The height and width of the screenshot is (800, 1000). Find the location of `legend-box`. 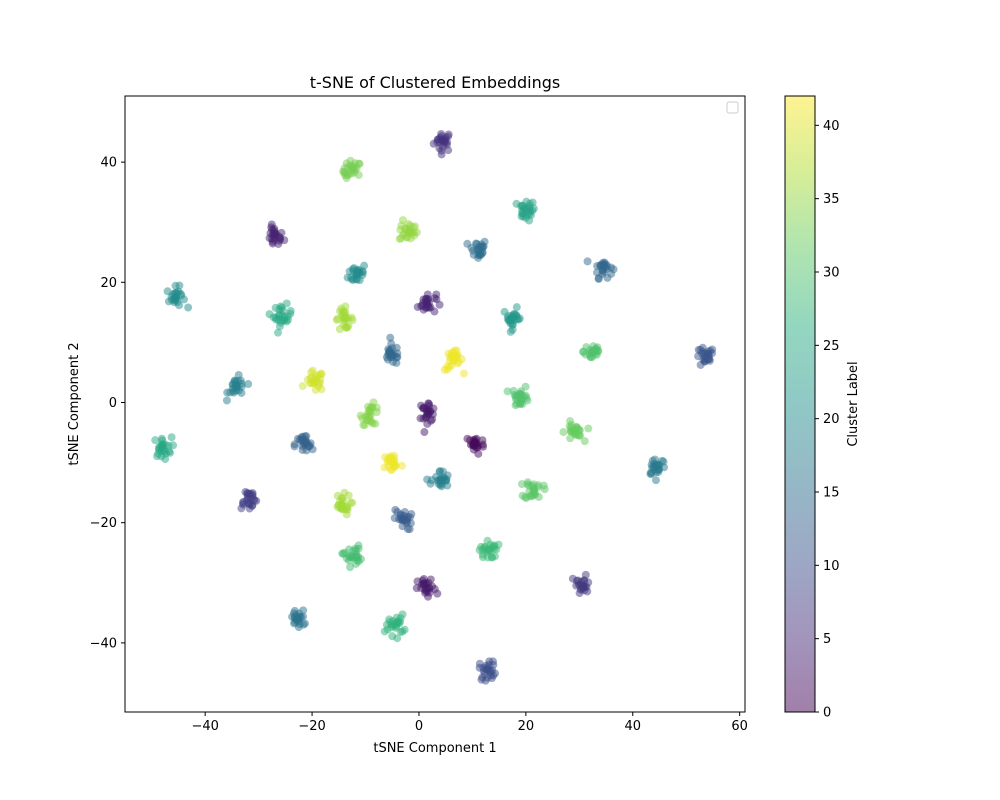

legend-box is located at coordinates (732, 107).